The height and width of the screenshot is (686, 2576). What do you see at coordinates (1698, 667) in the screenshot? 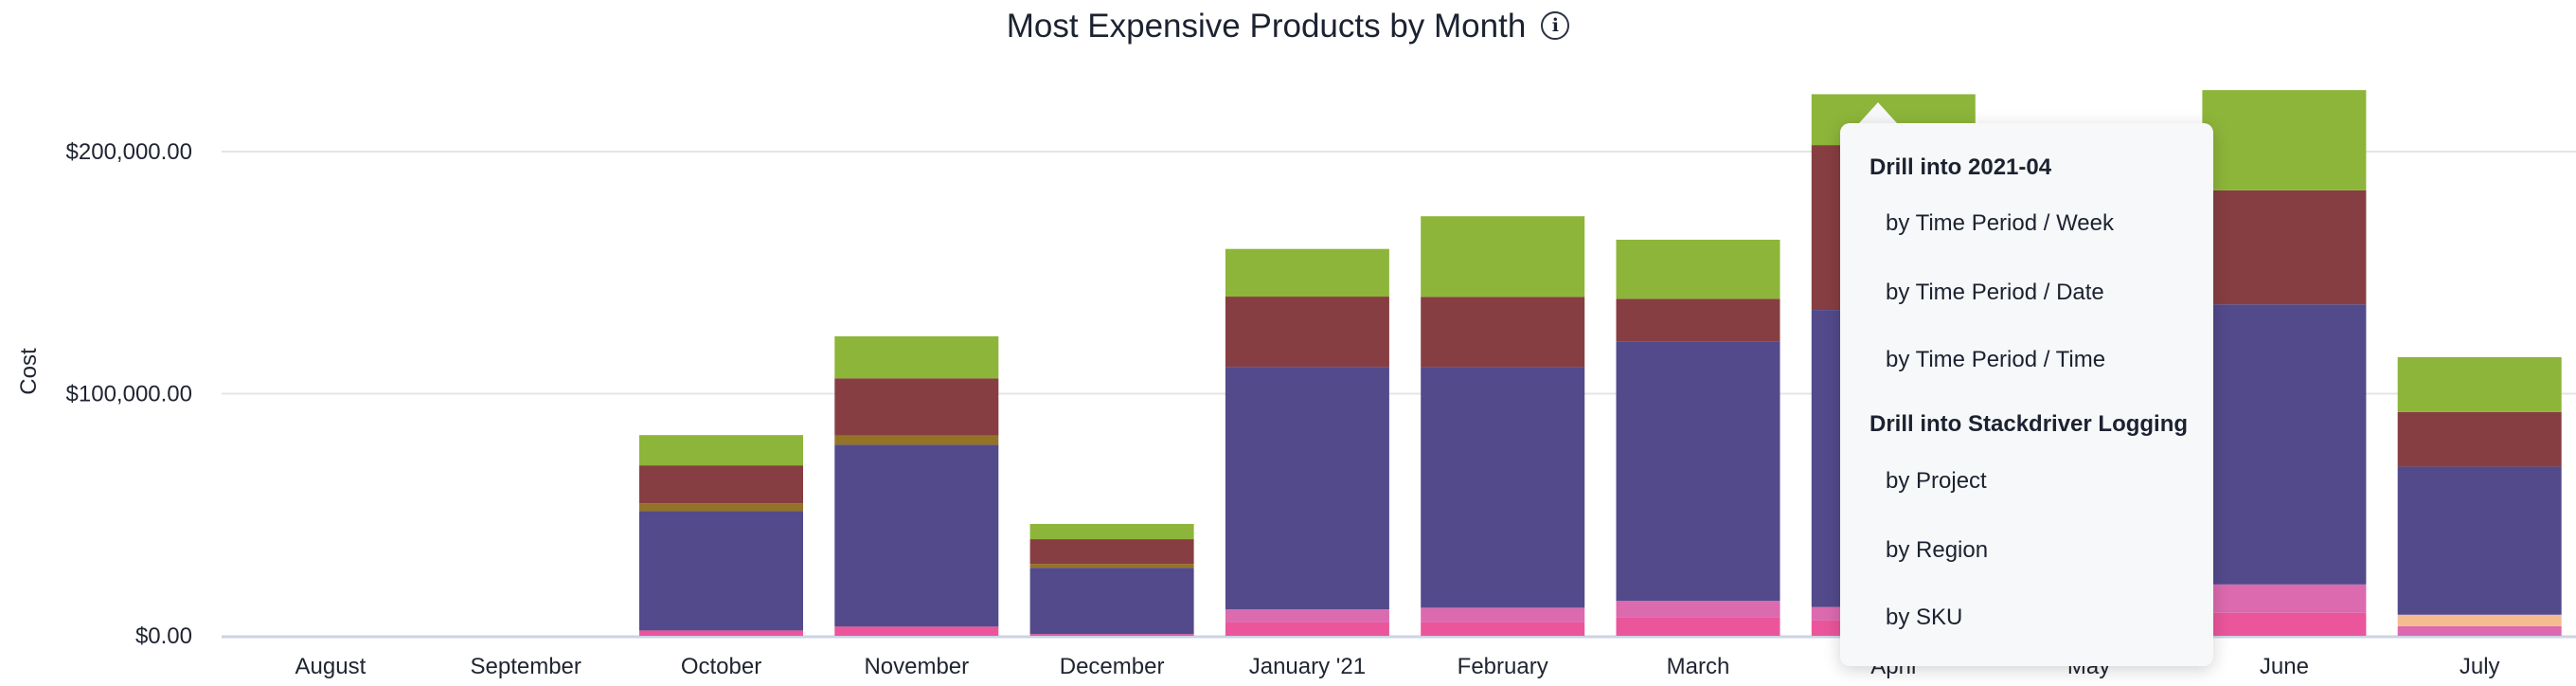
I see `x-tick-label: March` at bounding box center [1698, 667].